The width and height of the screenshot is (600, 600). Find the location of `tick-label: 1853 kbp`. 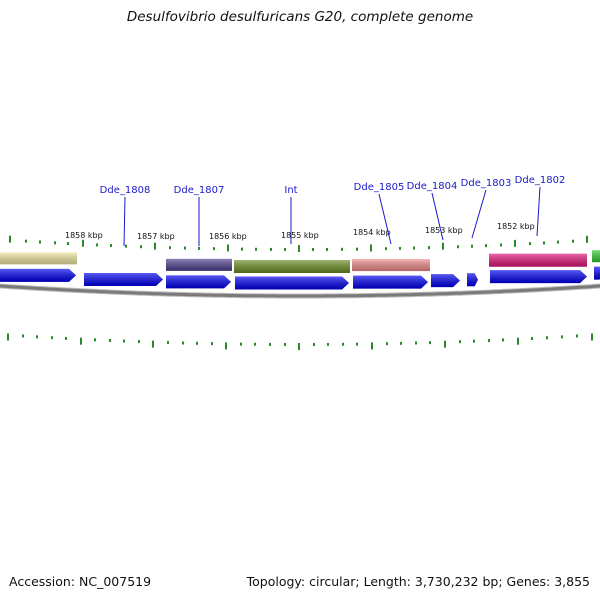

tick-label: 1853 kbp is located at coordinates (444, 230).